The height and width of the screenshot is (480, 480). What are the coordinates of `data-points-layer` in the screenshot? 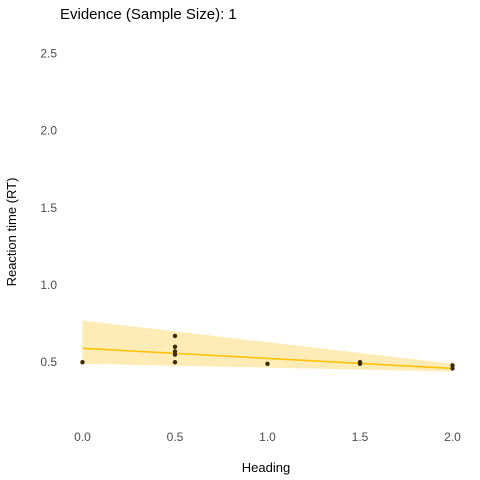 It's located at (267, 352).